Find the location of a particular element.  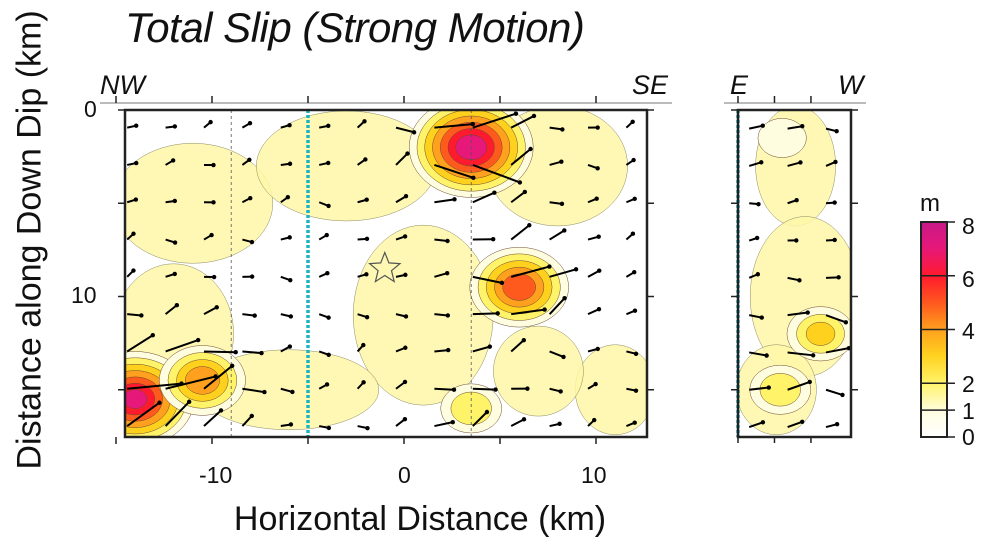

slip-vector-81-head is located at coordinates (564, 298).